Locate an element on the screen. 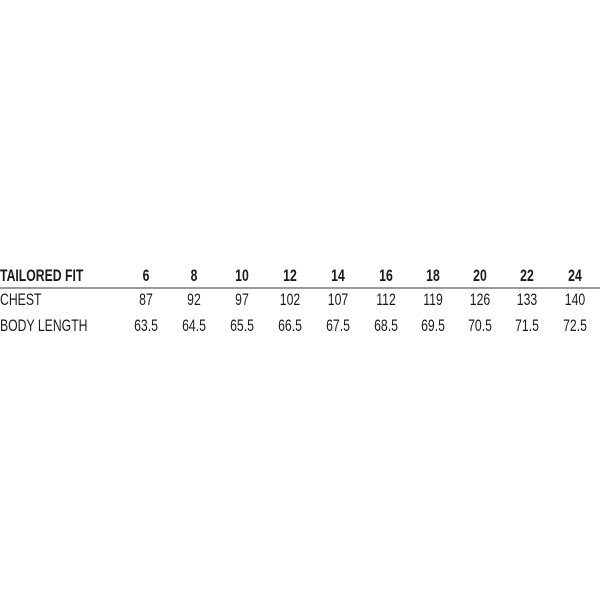 Image resolution: width=600 pixels, height=600 pixels. chest-cell: 92 is located at coordinates (194, 299).